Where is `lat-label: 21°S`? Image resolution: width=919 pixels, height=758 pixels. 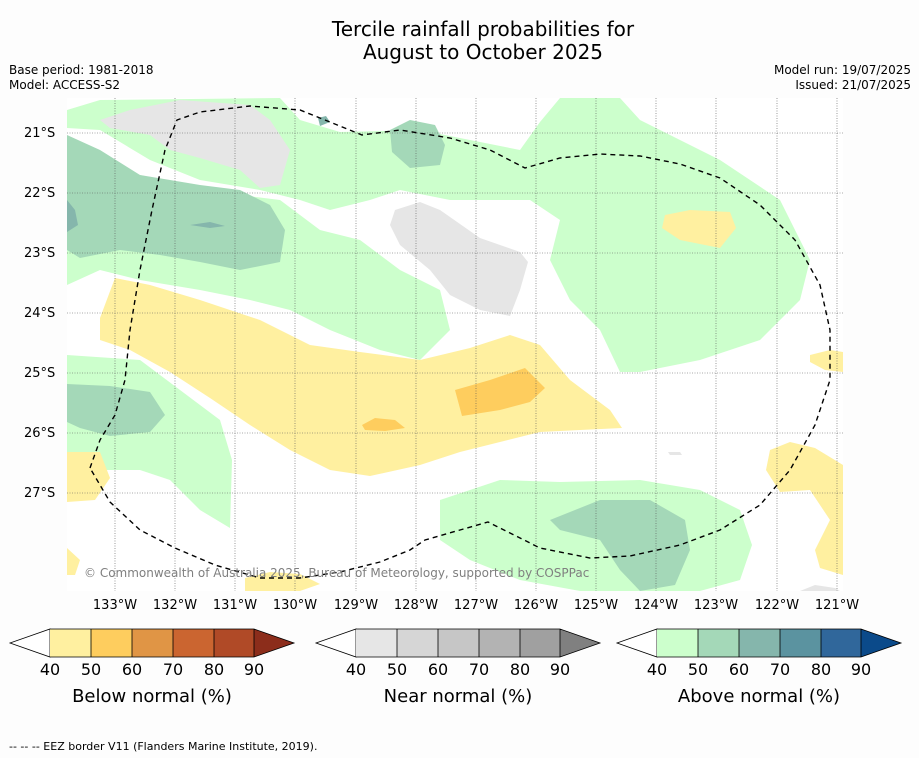
lat-label: 21°S is located at coordinates (40, 133).